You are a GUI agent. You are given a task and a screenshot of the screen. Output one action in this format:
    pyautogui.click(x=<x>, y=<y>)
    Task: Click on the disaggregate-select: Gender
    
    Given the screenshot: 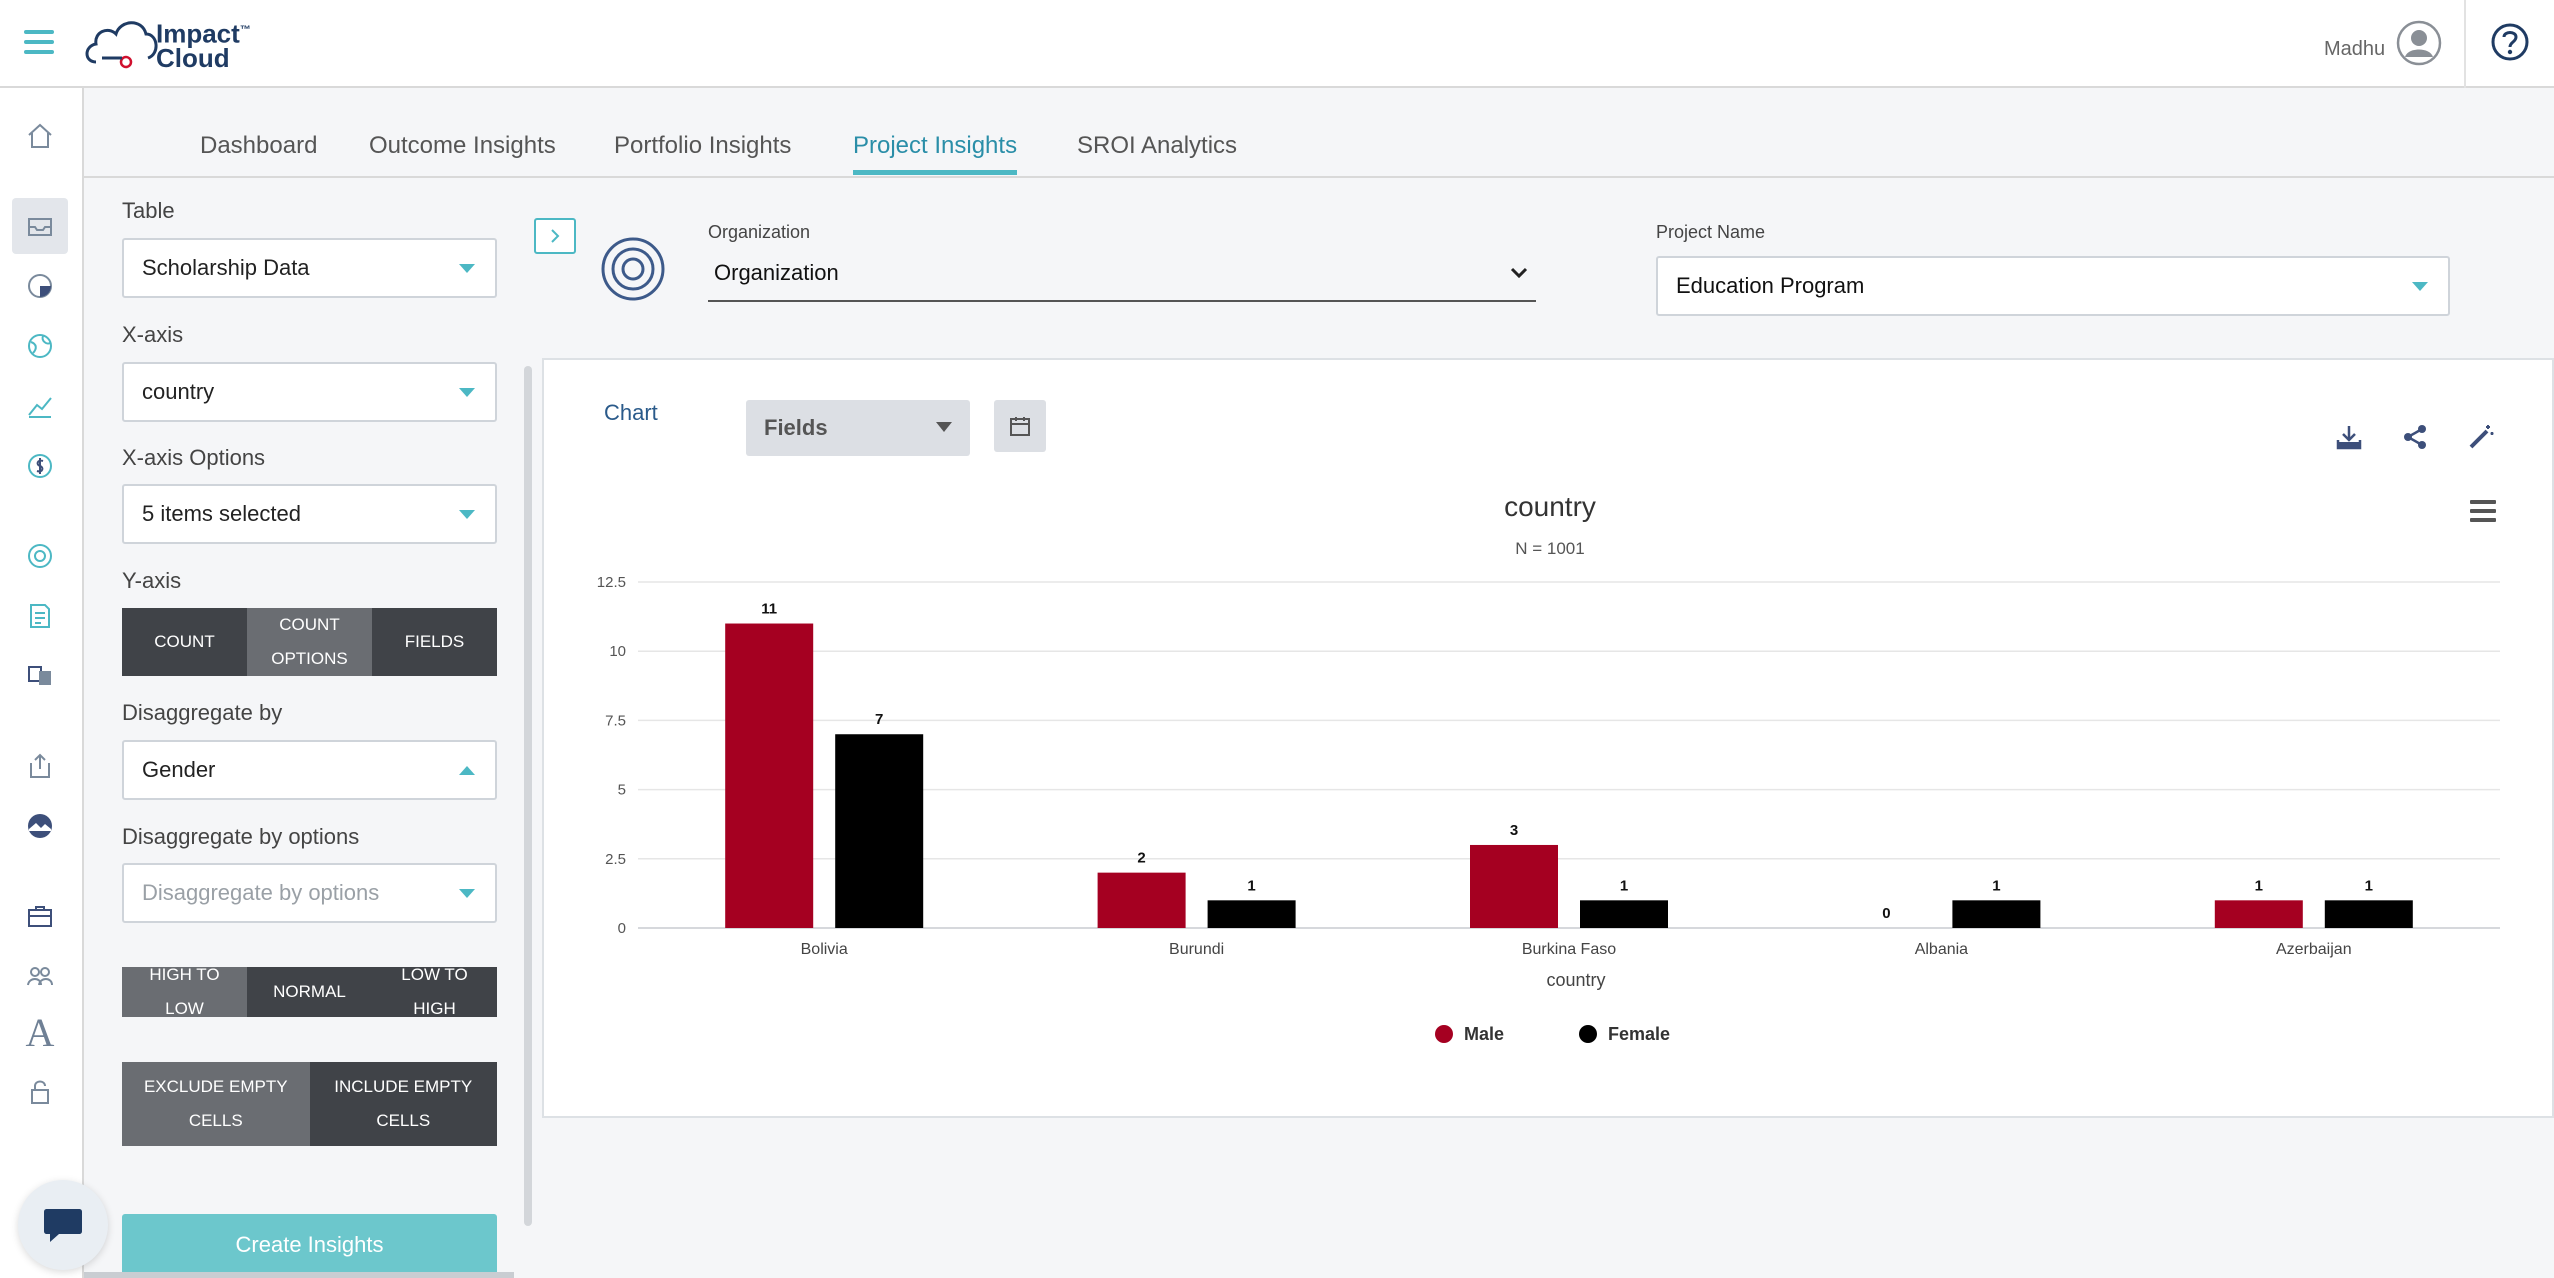 What is the action you would take?
    pyautogui.click(x=309, y=770)
    